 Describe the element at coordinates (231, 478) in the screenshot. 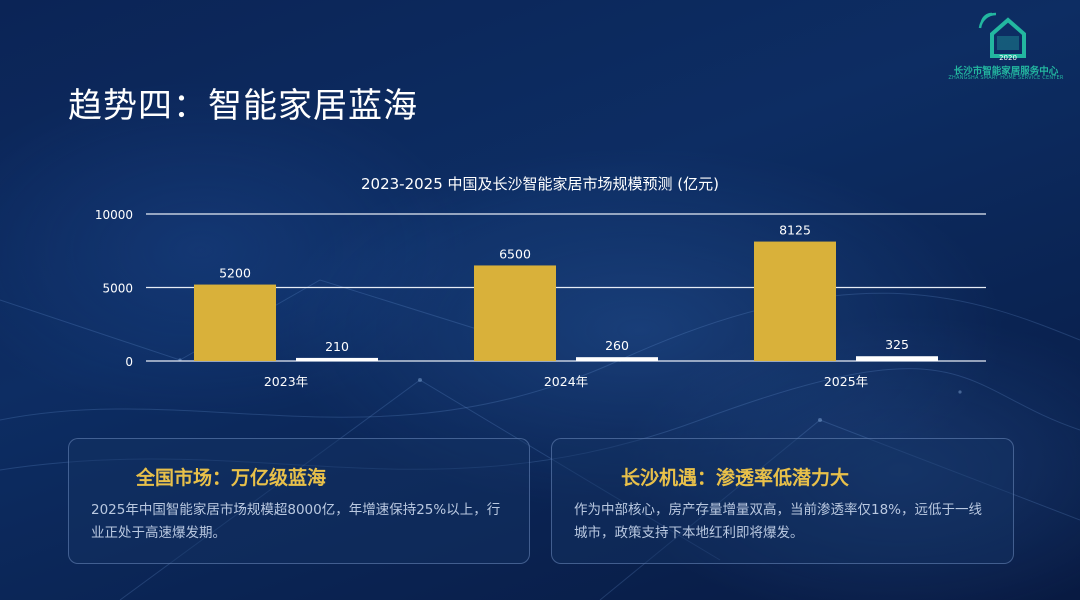

I see `national-market-title: 全国市场：万亿级蓝海` at that location.